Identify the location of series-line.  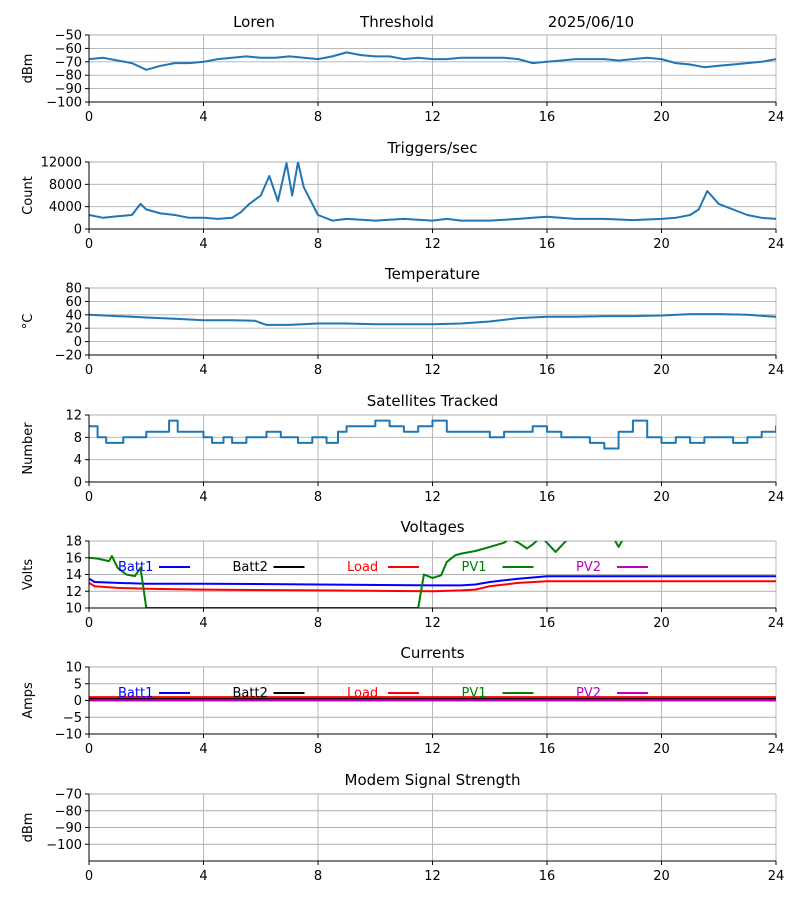
(432, 192).